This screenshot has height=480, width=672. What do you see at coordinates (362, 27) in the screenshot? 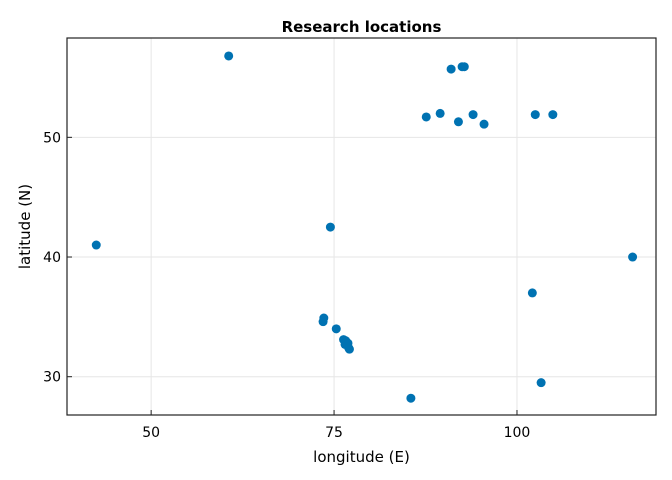
I see `chart-title: Research locations` at bounding box center [362, 27].